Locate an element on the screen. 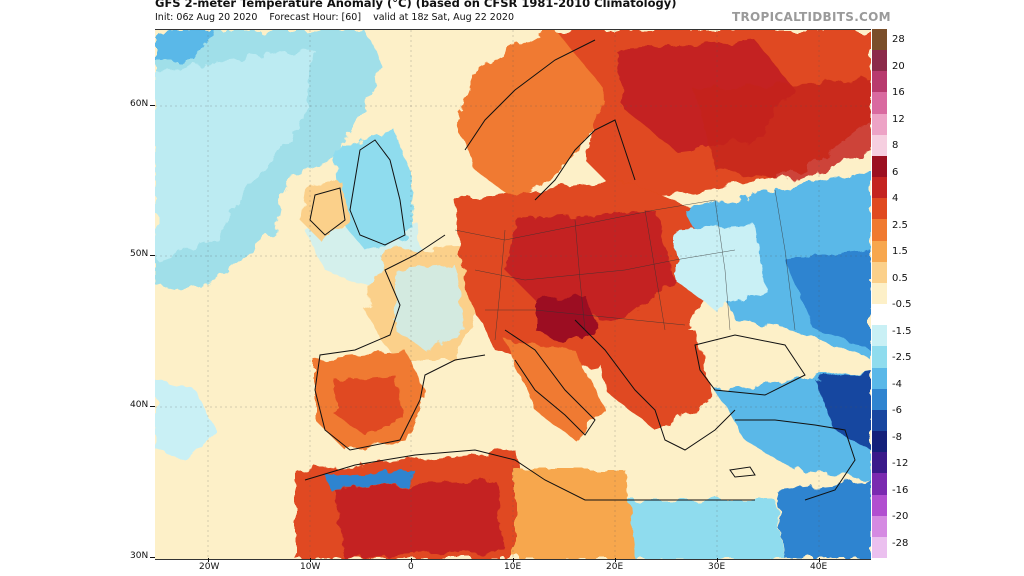 The width and height of the screenshot is (1024, 576). colorbar-label: -20 is located at coordinates (900, 516).